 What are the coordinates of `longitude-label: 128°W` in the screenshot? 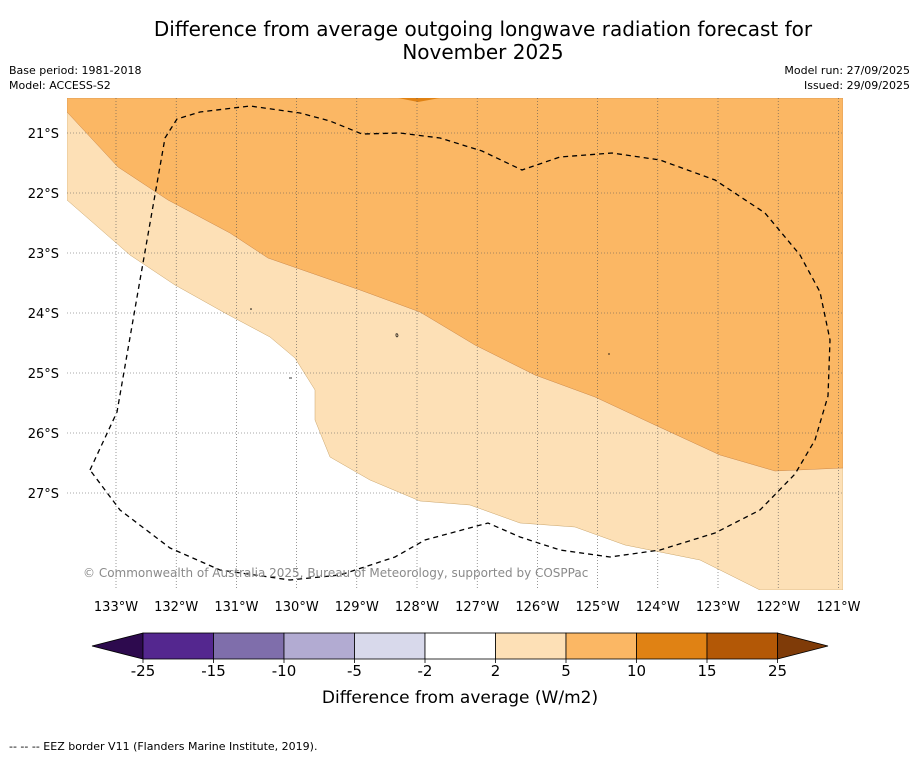 It's located at (417, 607).